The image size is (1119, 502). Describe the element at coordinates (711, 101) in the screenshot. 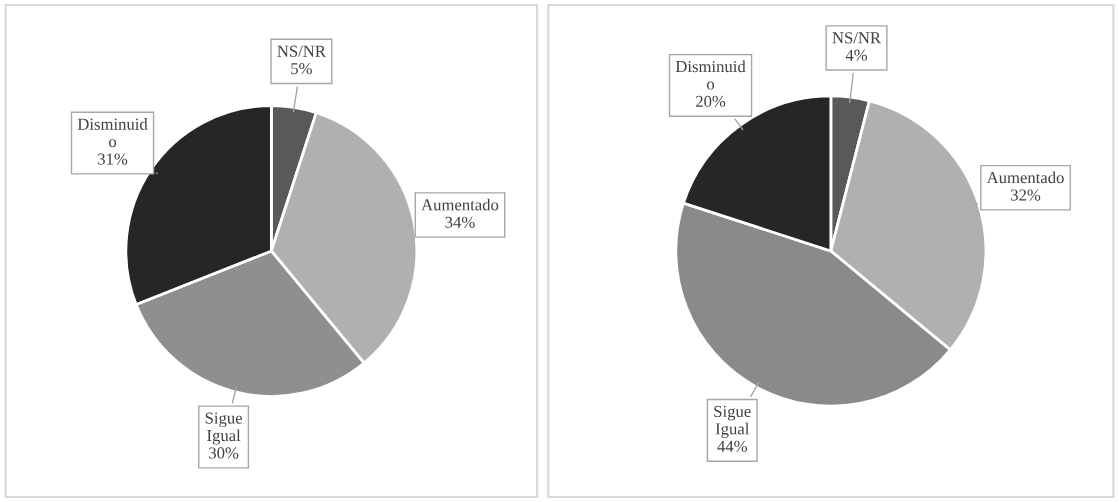

I see `data-label: 20%` at that location.